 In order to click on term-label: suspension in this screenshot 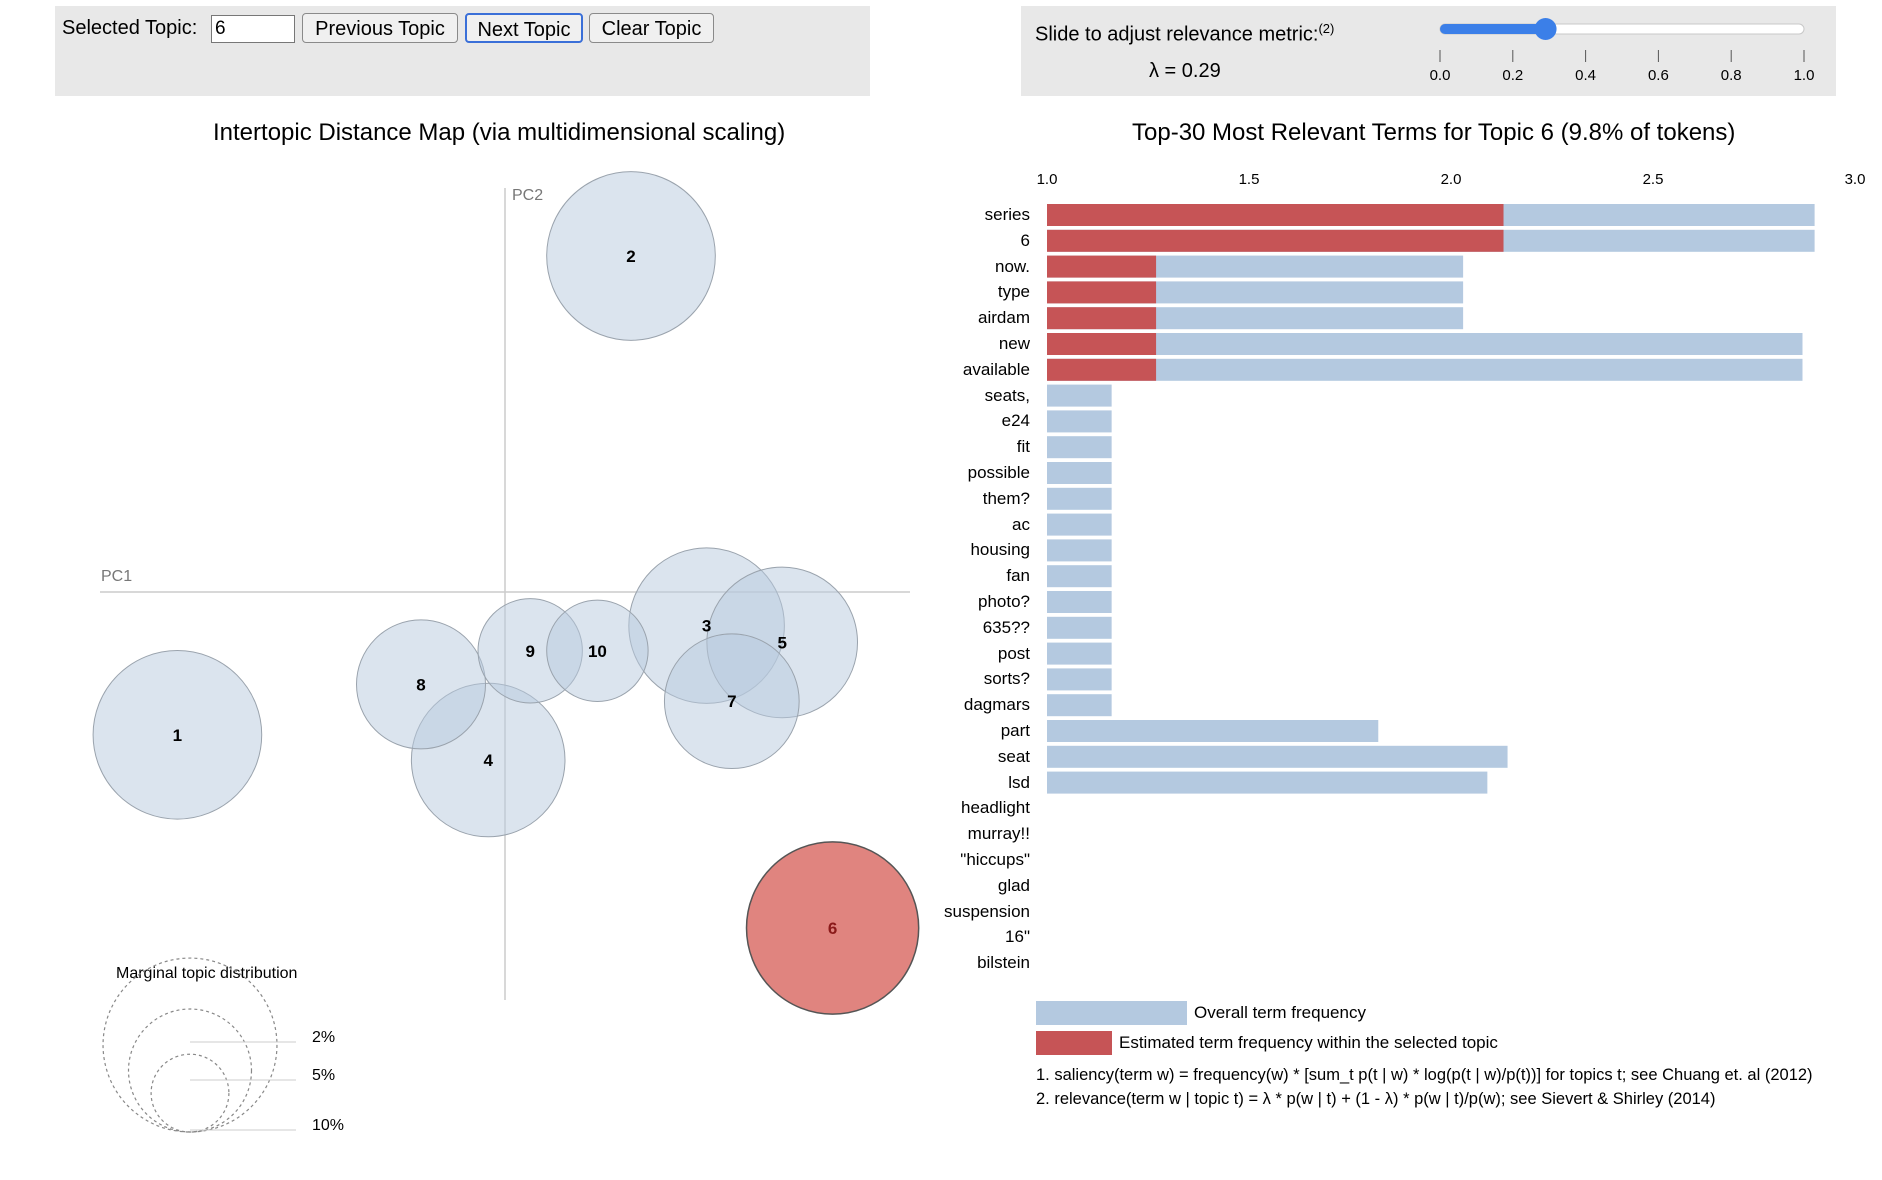, I will do `click(986, 911)`.